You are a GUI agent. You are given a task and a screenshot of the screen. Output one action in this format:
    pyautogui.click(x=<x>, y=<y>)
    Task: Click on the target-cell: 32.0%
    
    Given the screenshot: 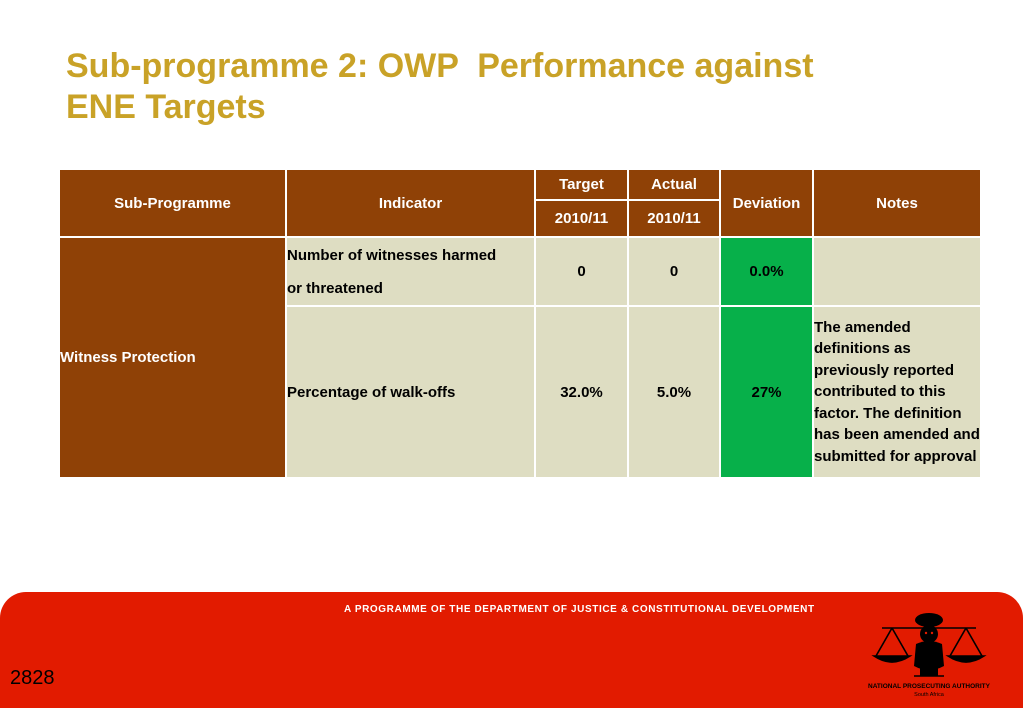 What is the action you would take?
    pyautogui.click(x=581, y=392)
    